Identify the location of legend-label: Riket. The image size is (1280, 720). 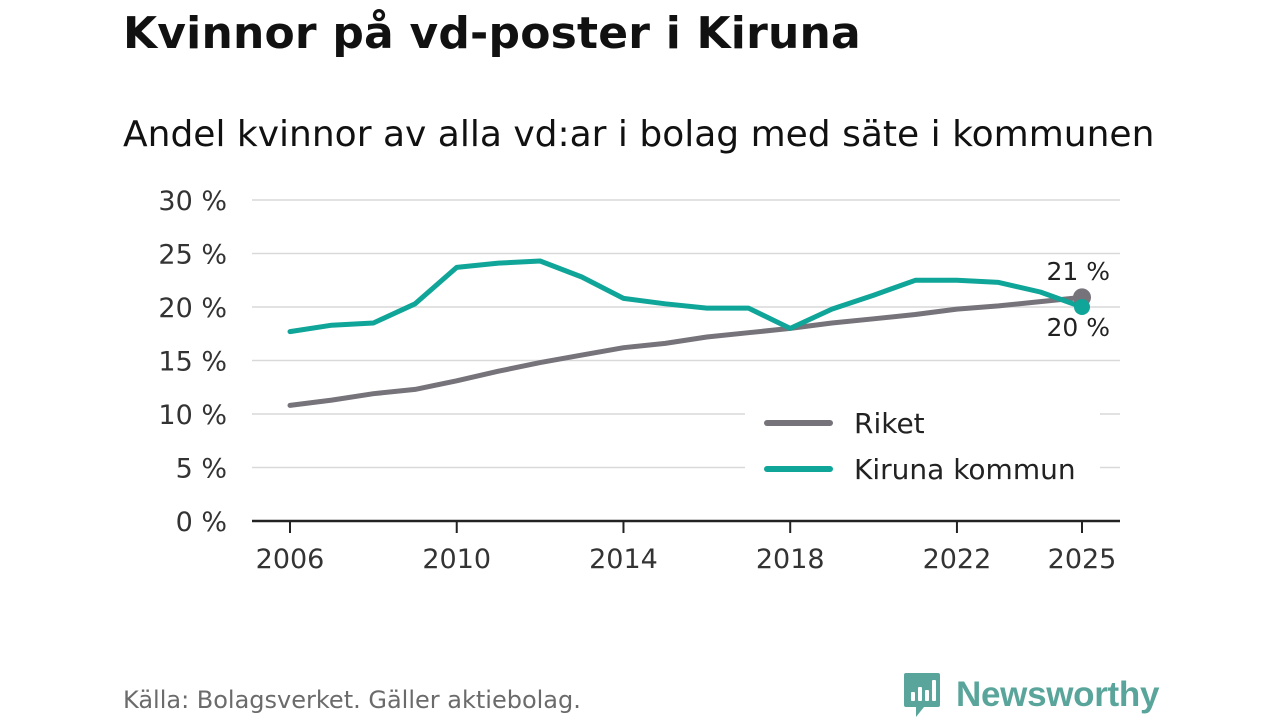
(889, 423).